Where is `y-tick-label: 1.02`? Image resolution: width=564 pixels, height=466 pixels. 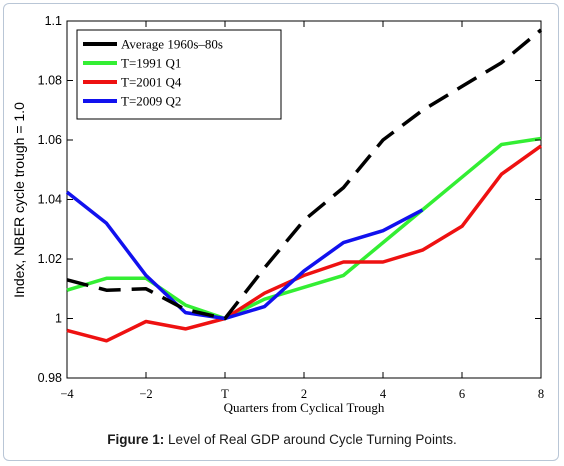 y-tick-label: 1.02 is located at coordinates (50, 259).